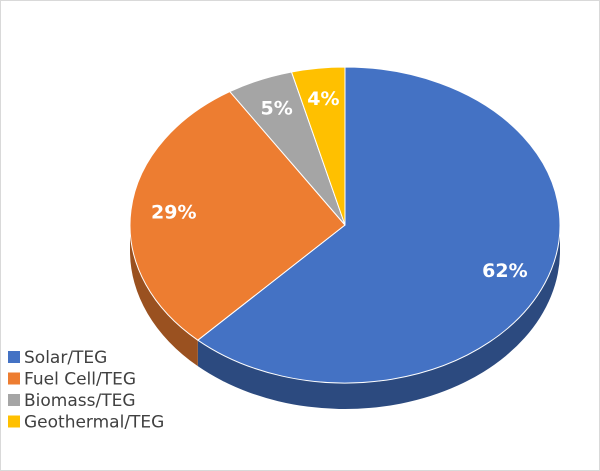 The height and width of the screenshot is (471, 600). What do you see at coordinates (164, 296) in the screenshot?
I see `slice-side` at bounding box center [164, 296].